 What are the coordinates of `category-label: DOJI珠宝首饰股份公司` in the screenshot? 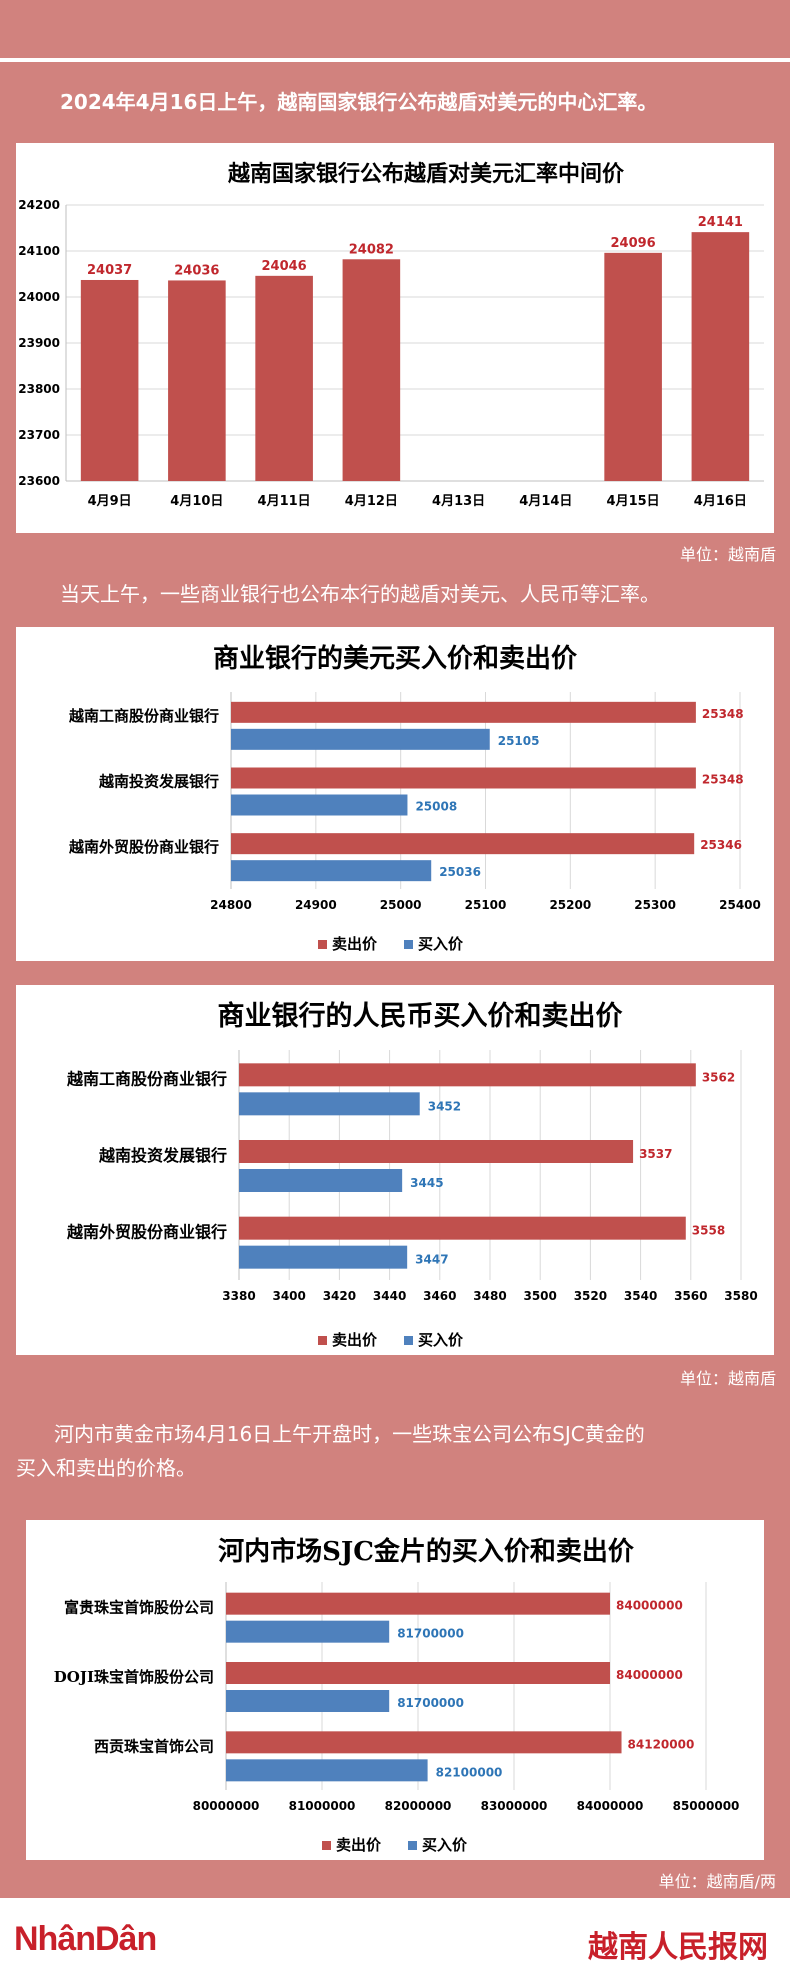 It's located at (134, 1677).